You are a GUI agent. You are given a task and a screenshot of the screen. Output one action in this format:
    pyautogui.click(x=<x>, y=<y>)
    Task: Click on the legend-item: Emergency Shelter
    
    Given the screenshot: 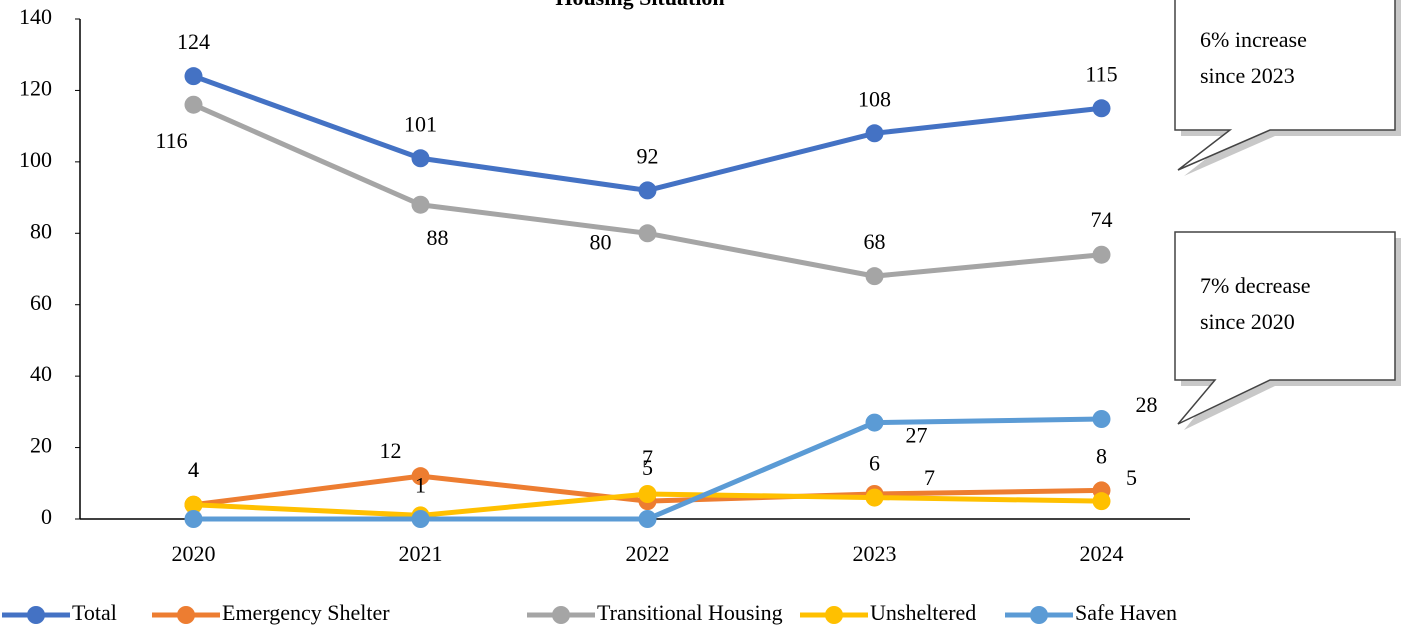 What is the action you would take?
    pyautogui.click(x=271, y=612)
    